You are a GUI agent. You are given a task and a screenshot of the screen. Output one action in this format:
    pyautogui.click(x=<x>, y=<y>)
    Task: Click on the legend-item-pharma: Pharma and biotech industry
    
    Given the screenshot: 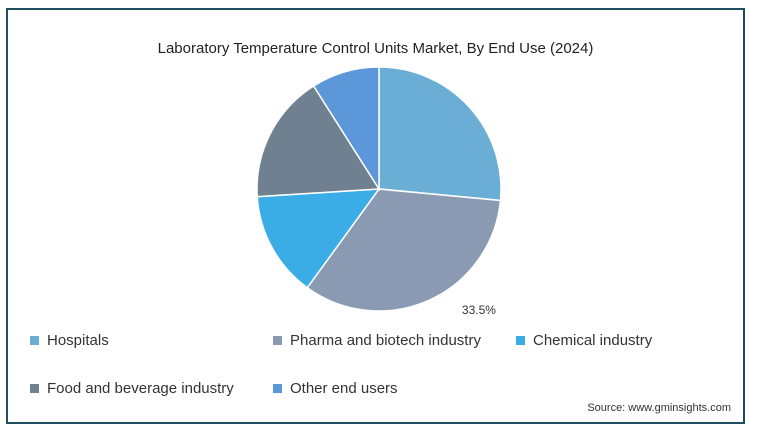 What is the action you would take?
    pyautogui.click(x=377, y=340)
    